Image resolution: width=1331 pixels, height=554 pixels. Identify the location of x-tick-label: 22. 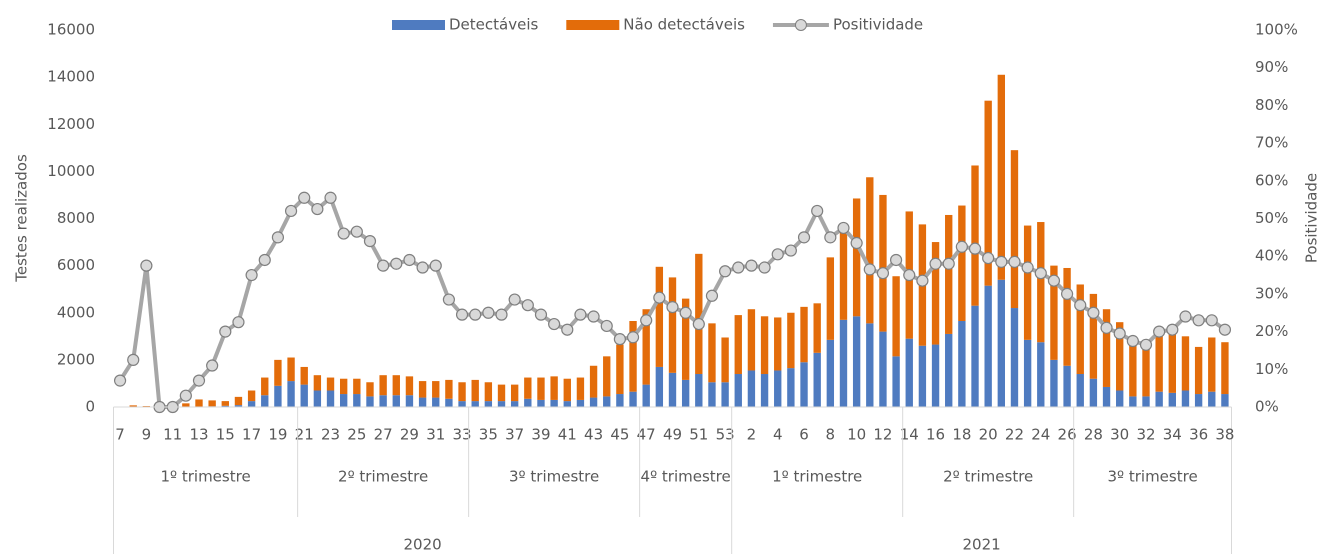
(1014, 435).